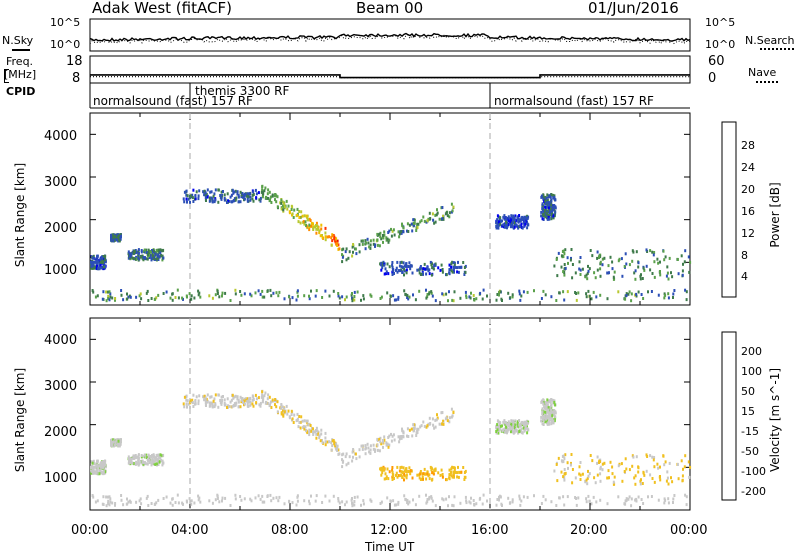 Image resolution: width=800 pixels, height=554 pixels. What do you see at coordinates (61, 386) in the screenshot?
I see `vel-ytick-3000: 3000` at bounding box center [61, 386].